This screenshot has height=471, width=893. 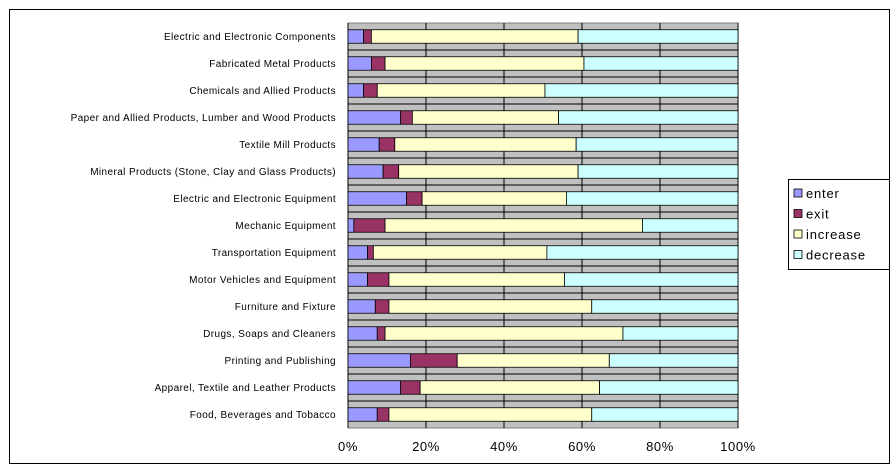 I want to click on bar-exit-mechanic-equipment, so click(x=369, y=225).